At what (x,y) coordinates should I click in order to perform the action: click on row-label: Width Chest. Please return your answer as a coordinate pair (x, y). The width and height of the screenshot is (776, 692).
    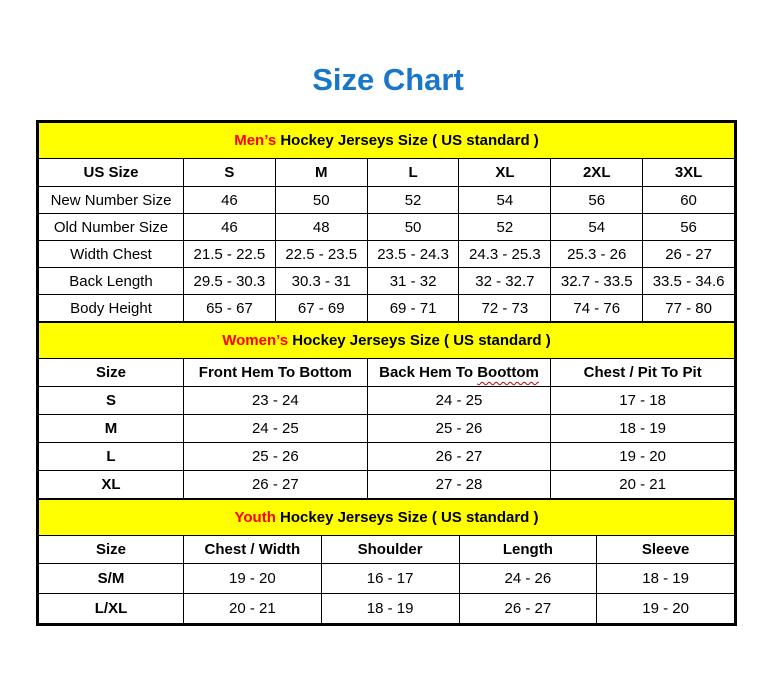
    Looking at the image, I should click on (111, 254).